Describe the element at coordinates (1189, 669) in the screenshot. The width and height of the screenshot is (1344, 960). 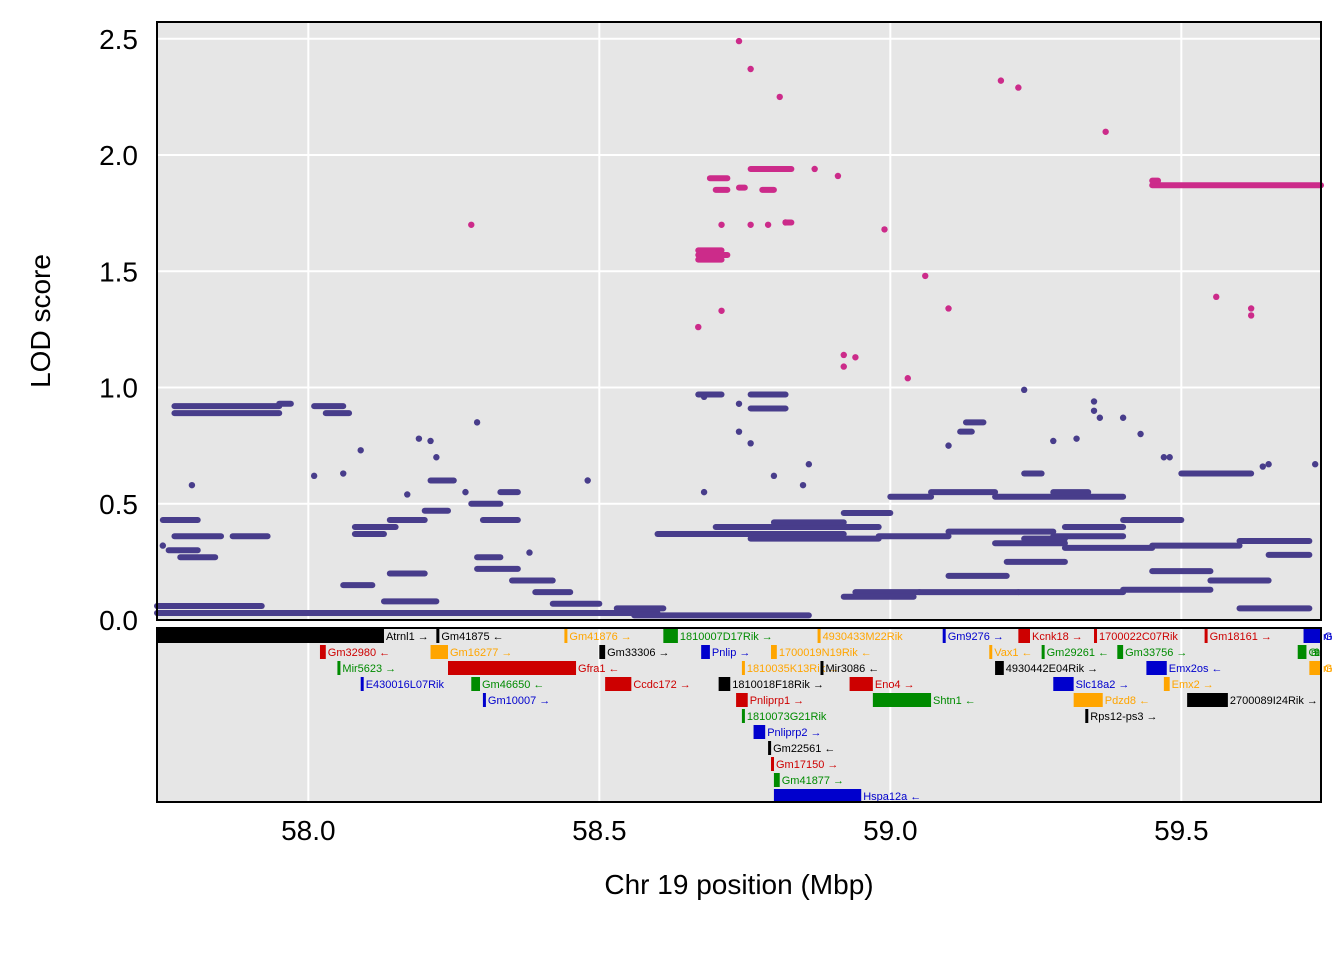
I see `gene-name: Emx2os` at that location.